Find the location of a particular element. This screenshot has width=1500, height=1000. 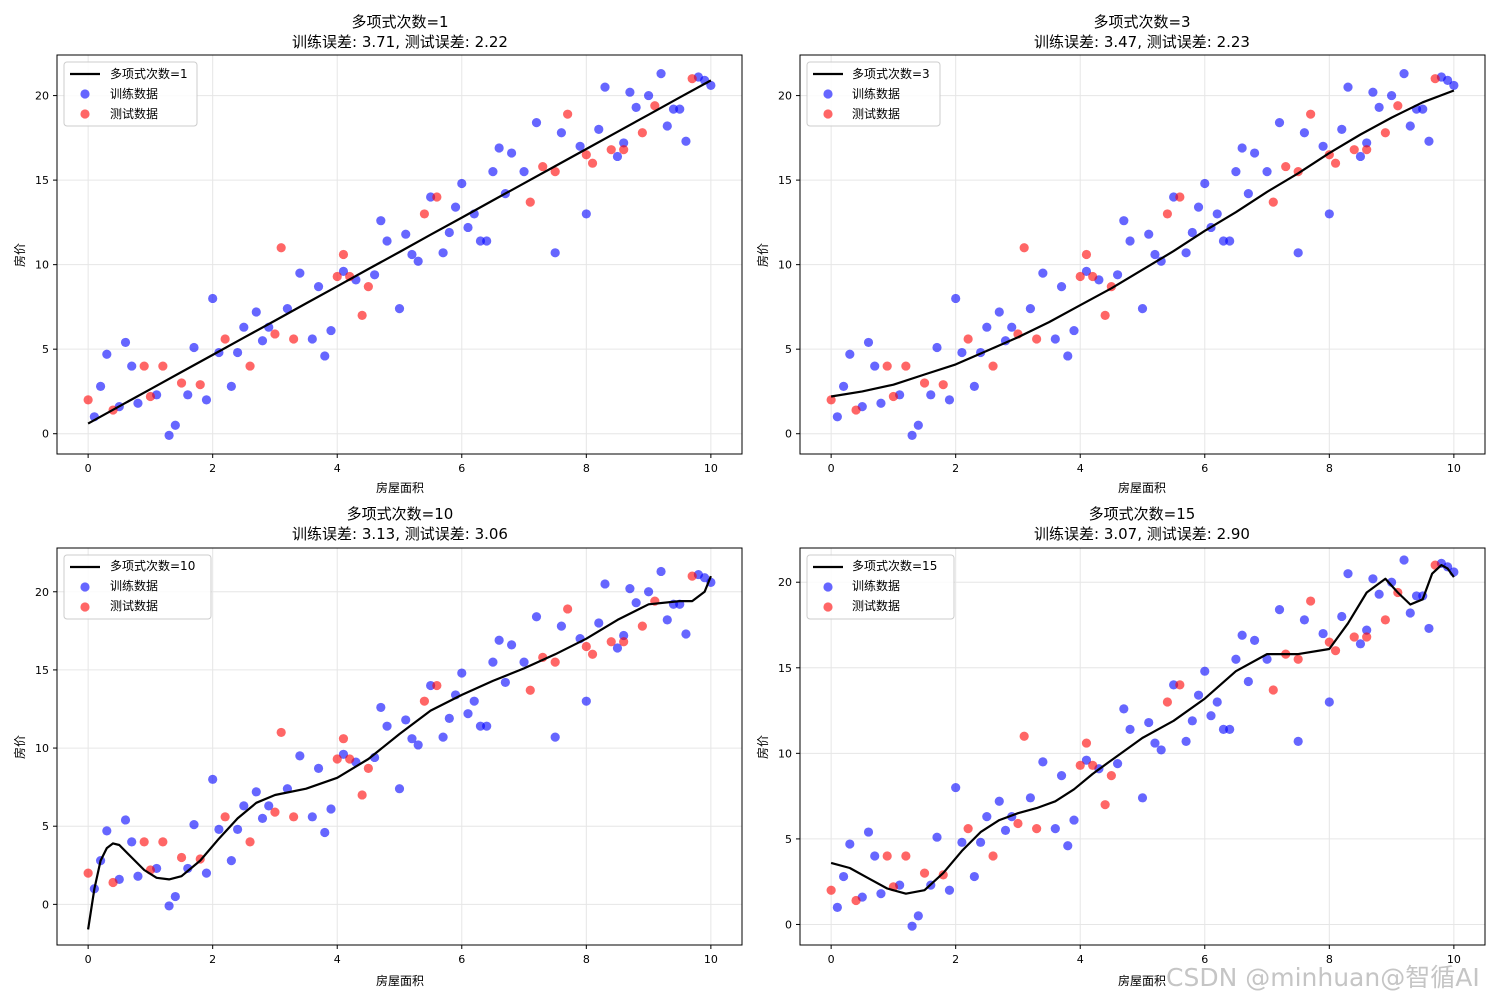

y-tick-label: 20 is located at coordinates (42, 592).